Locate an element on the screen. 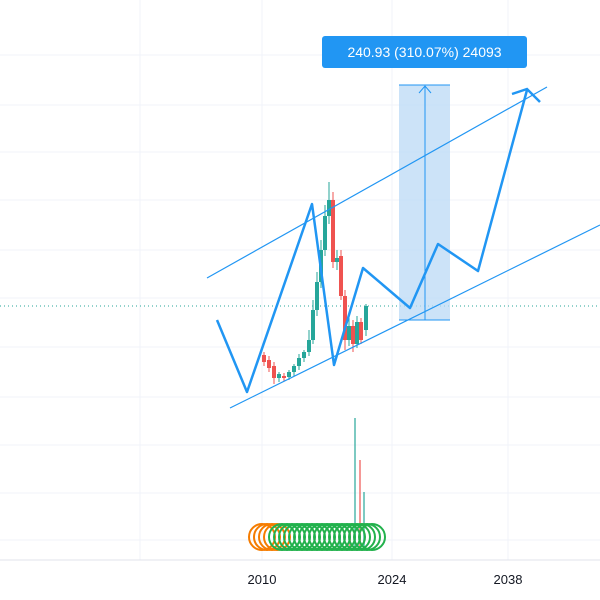 The width and height of the screenshot is (600, 600). x-tick-label: 2010 is located at coordinates (262, 579).